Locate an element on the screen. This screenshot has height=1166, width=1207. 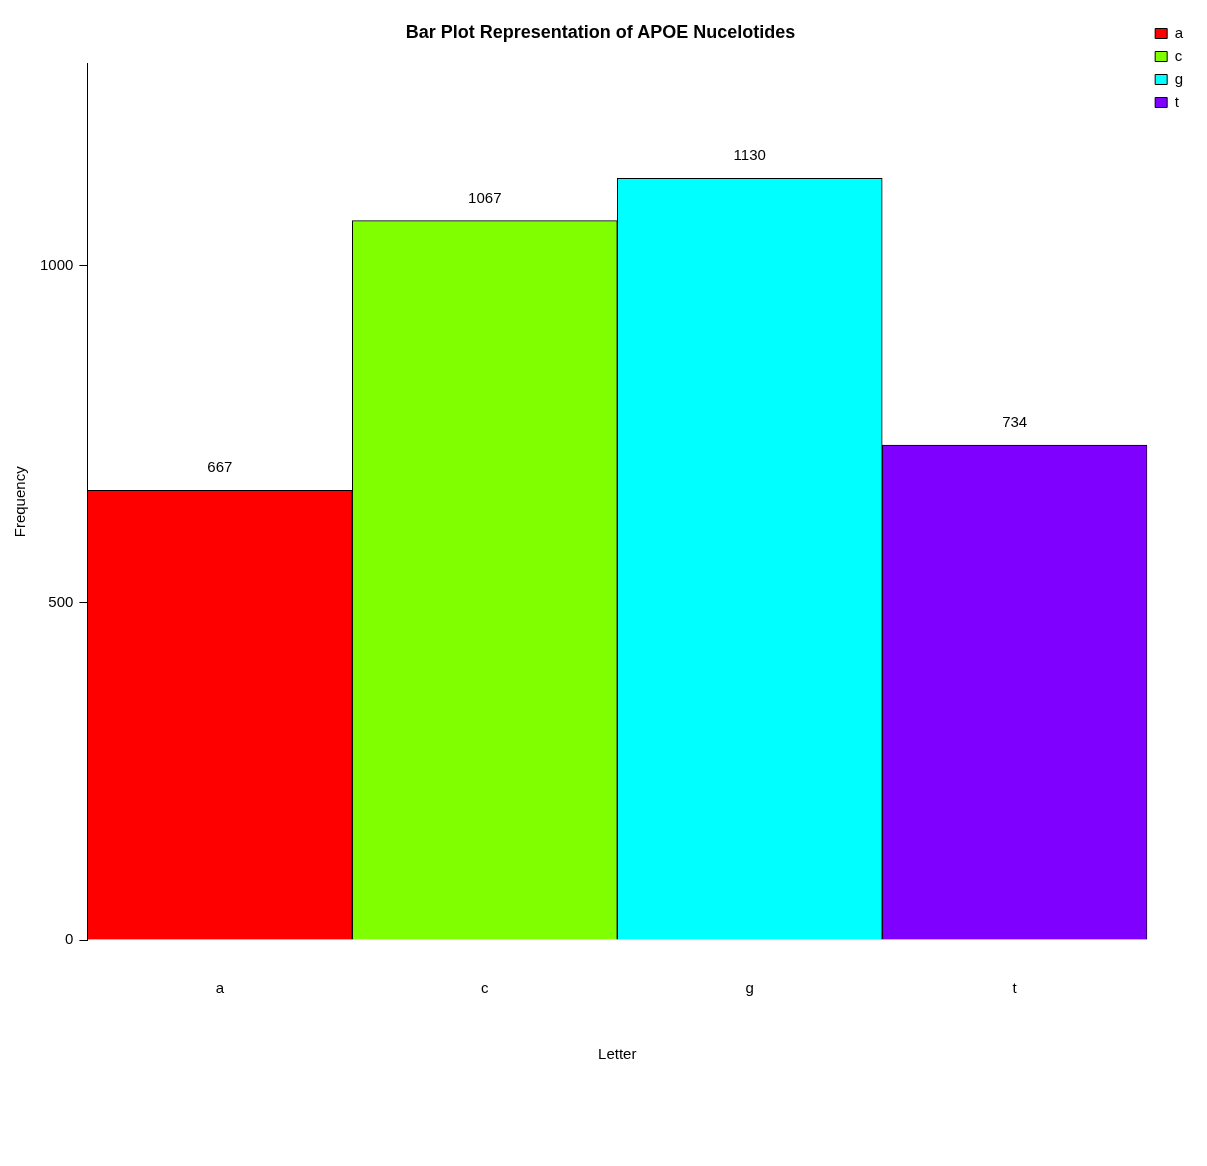
legend-label: a is located at coordinates (1179, 32).